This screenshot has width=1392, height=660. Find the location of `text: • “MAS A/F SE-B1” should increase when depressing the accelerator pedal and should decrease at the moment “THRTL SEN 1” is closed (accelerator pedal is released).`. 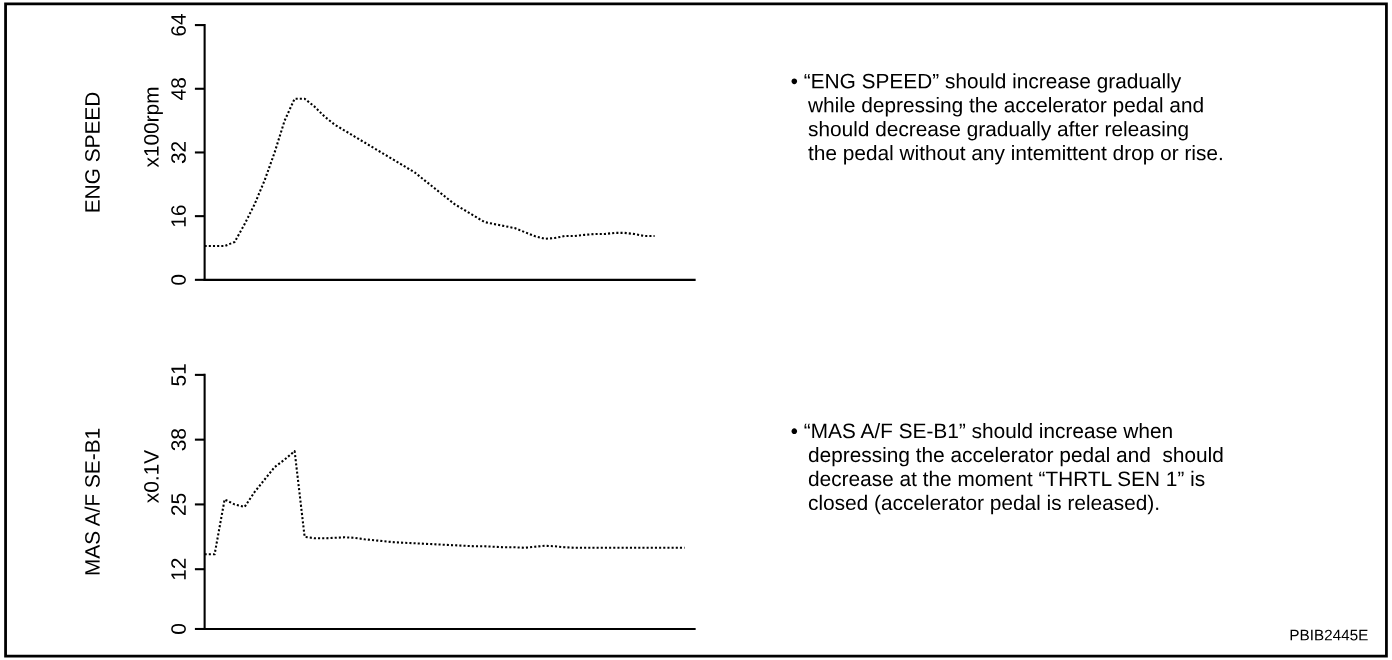

text: • “MAS A/F SE-B1” should increase when depressing the accelerator pedal and should decrease at the moment “THRTL SEN 1” is closed (accelerator pedal is released). is located at coordinates (1007, 468).